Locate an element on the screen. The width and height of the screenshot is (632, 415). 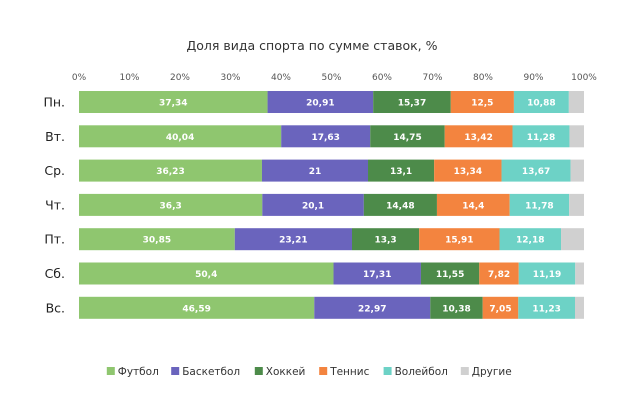
data-label: 13,1 is located at coordinates (401, 172).